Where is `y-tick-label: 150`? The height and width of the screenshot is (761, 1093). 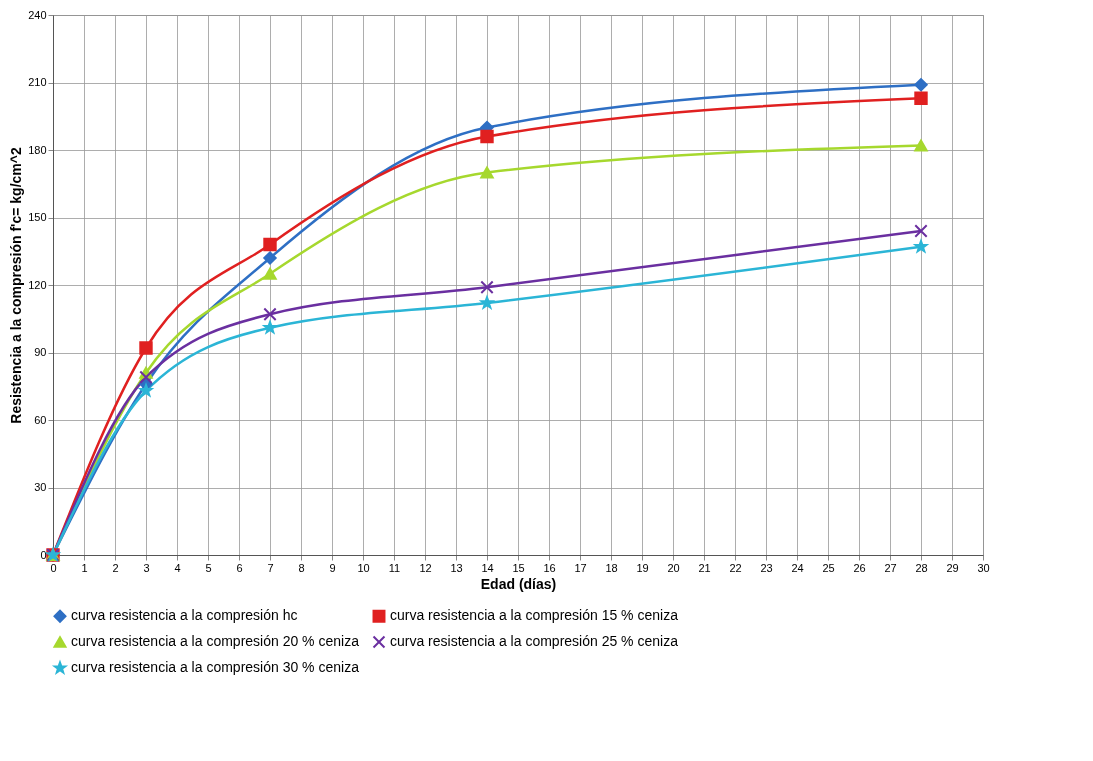
y-tick-label: 150 is located at coordinates (37, 217).